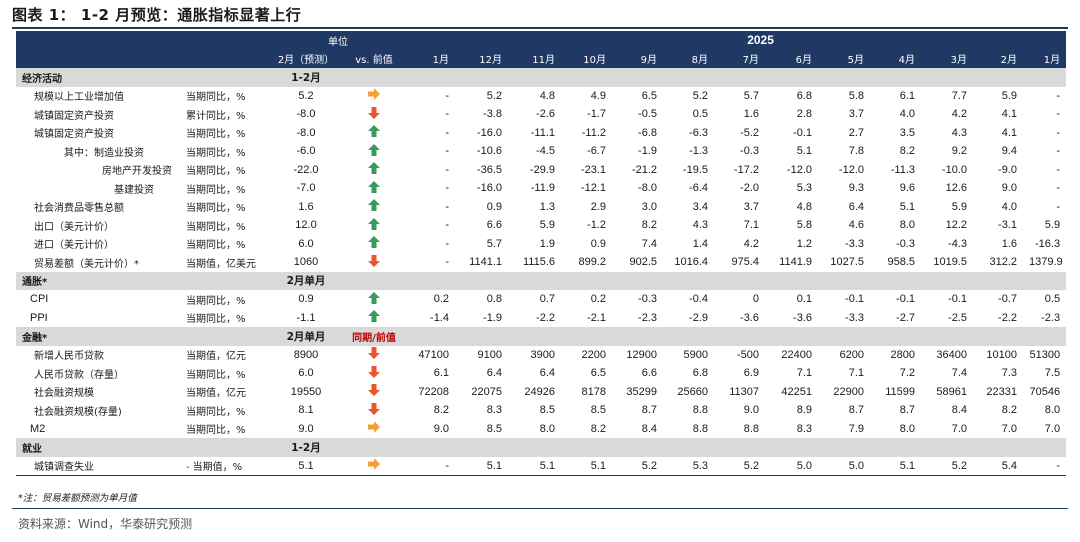  What do you see at coordinates (374, 427) in the screenshot?
I see `arrow-right-icon` at bounding box center [374, 427].